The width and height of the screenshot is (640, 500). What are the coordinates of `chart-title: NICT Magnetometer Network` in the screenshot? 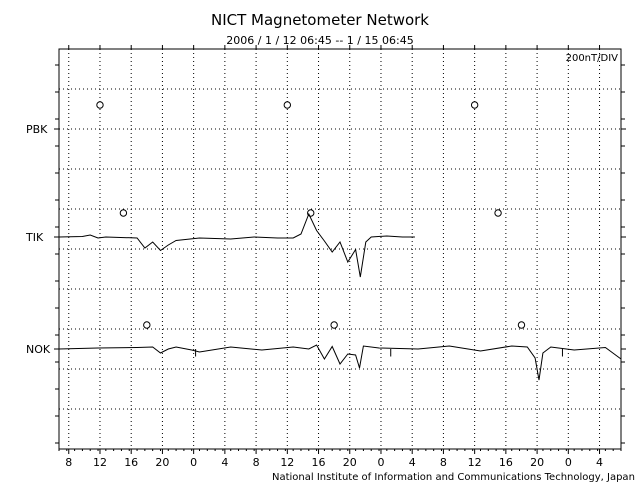 It's located at (319, 20).